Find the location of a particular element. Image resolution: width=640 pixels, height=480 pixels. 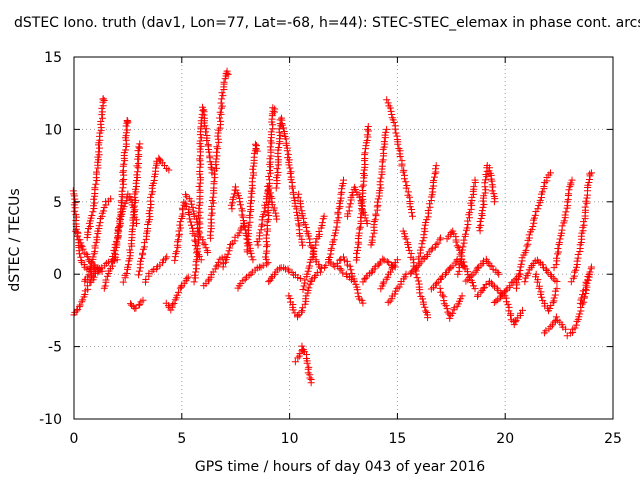

x-tick-label: 5 is located at coordinates (181, 439).